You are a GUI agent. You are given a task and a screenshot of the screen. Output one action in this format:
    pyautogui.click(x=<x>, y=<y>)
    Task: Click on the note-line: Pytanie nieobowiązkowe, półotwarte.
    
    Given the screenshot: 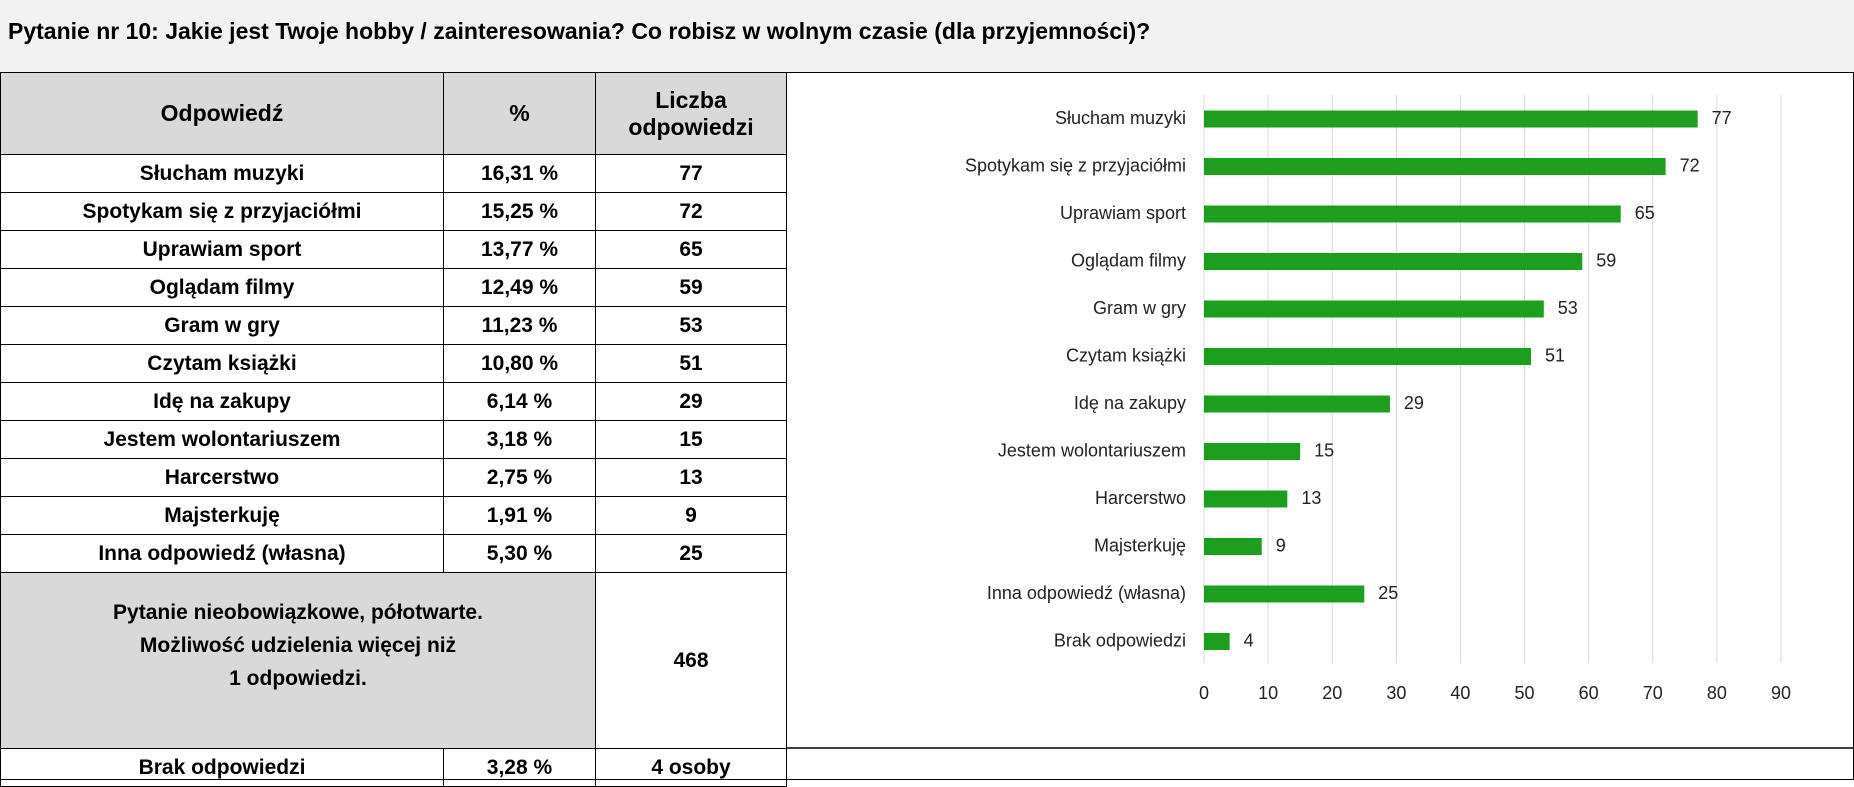 What is the action you would take?
    pyautogui.click(x=298, y=612)
    